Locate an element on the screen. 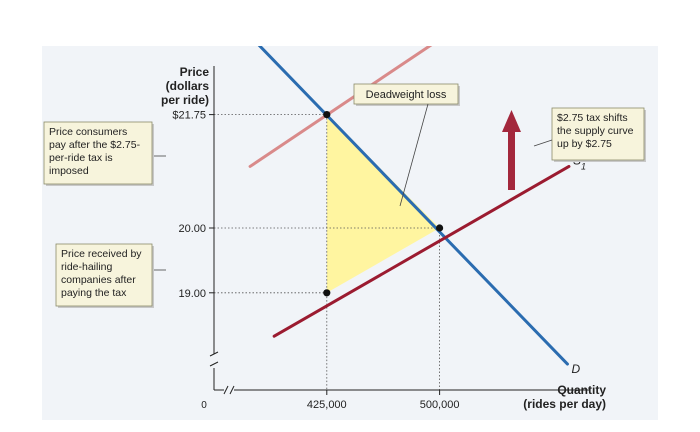 The image size is (700, 432). consumer-price-box is located at coordinates (98, 153).